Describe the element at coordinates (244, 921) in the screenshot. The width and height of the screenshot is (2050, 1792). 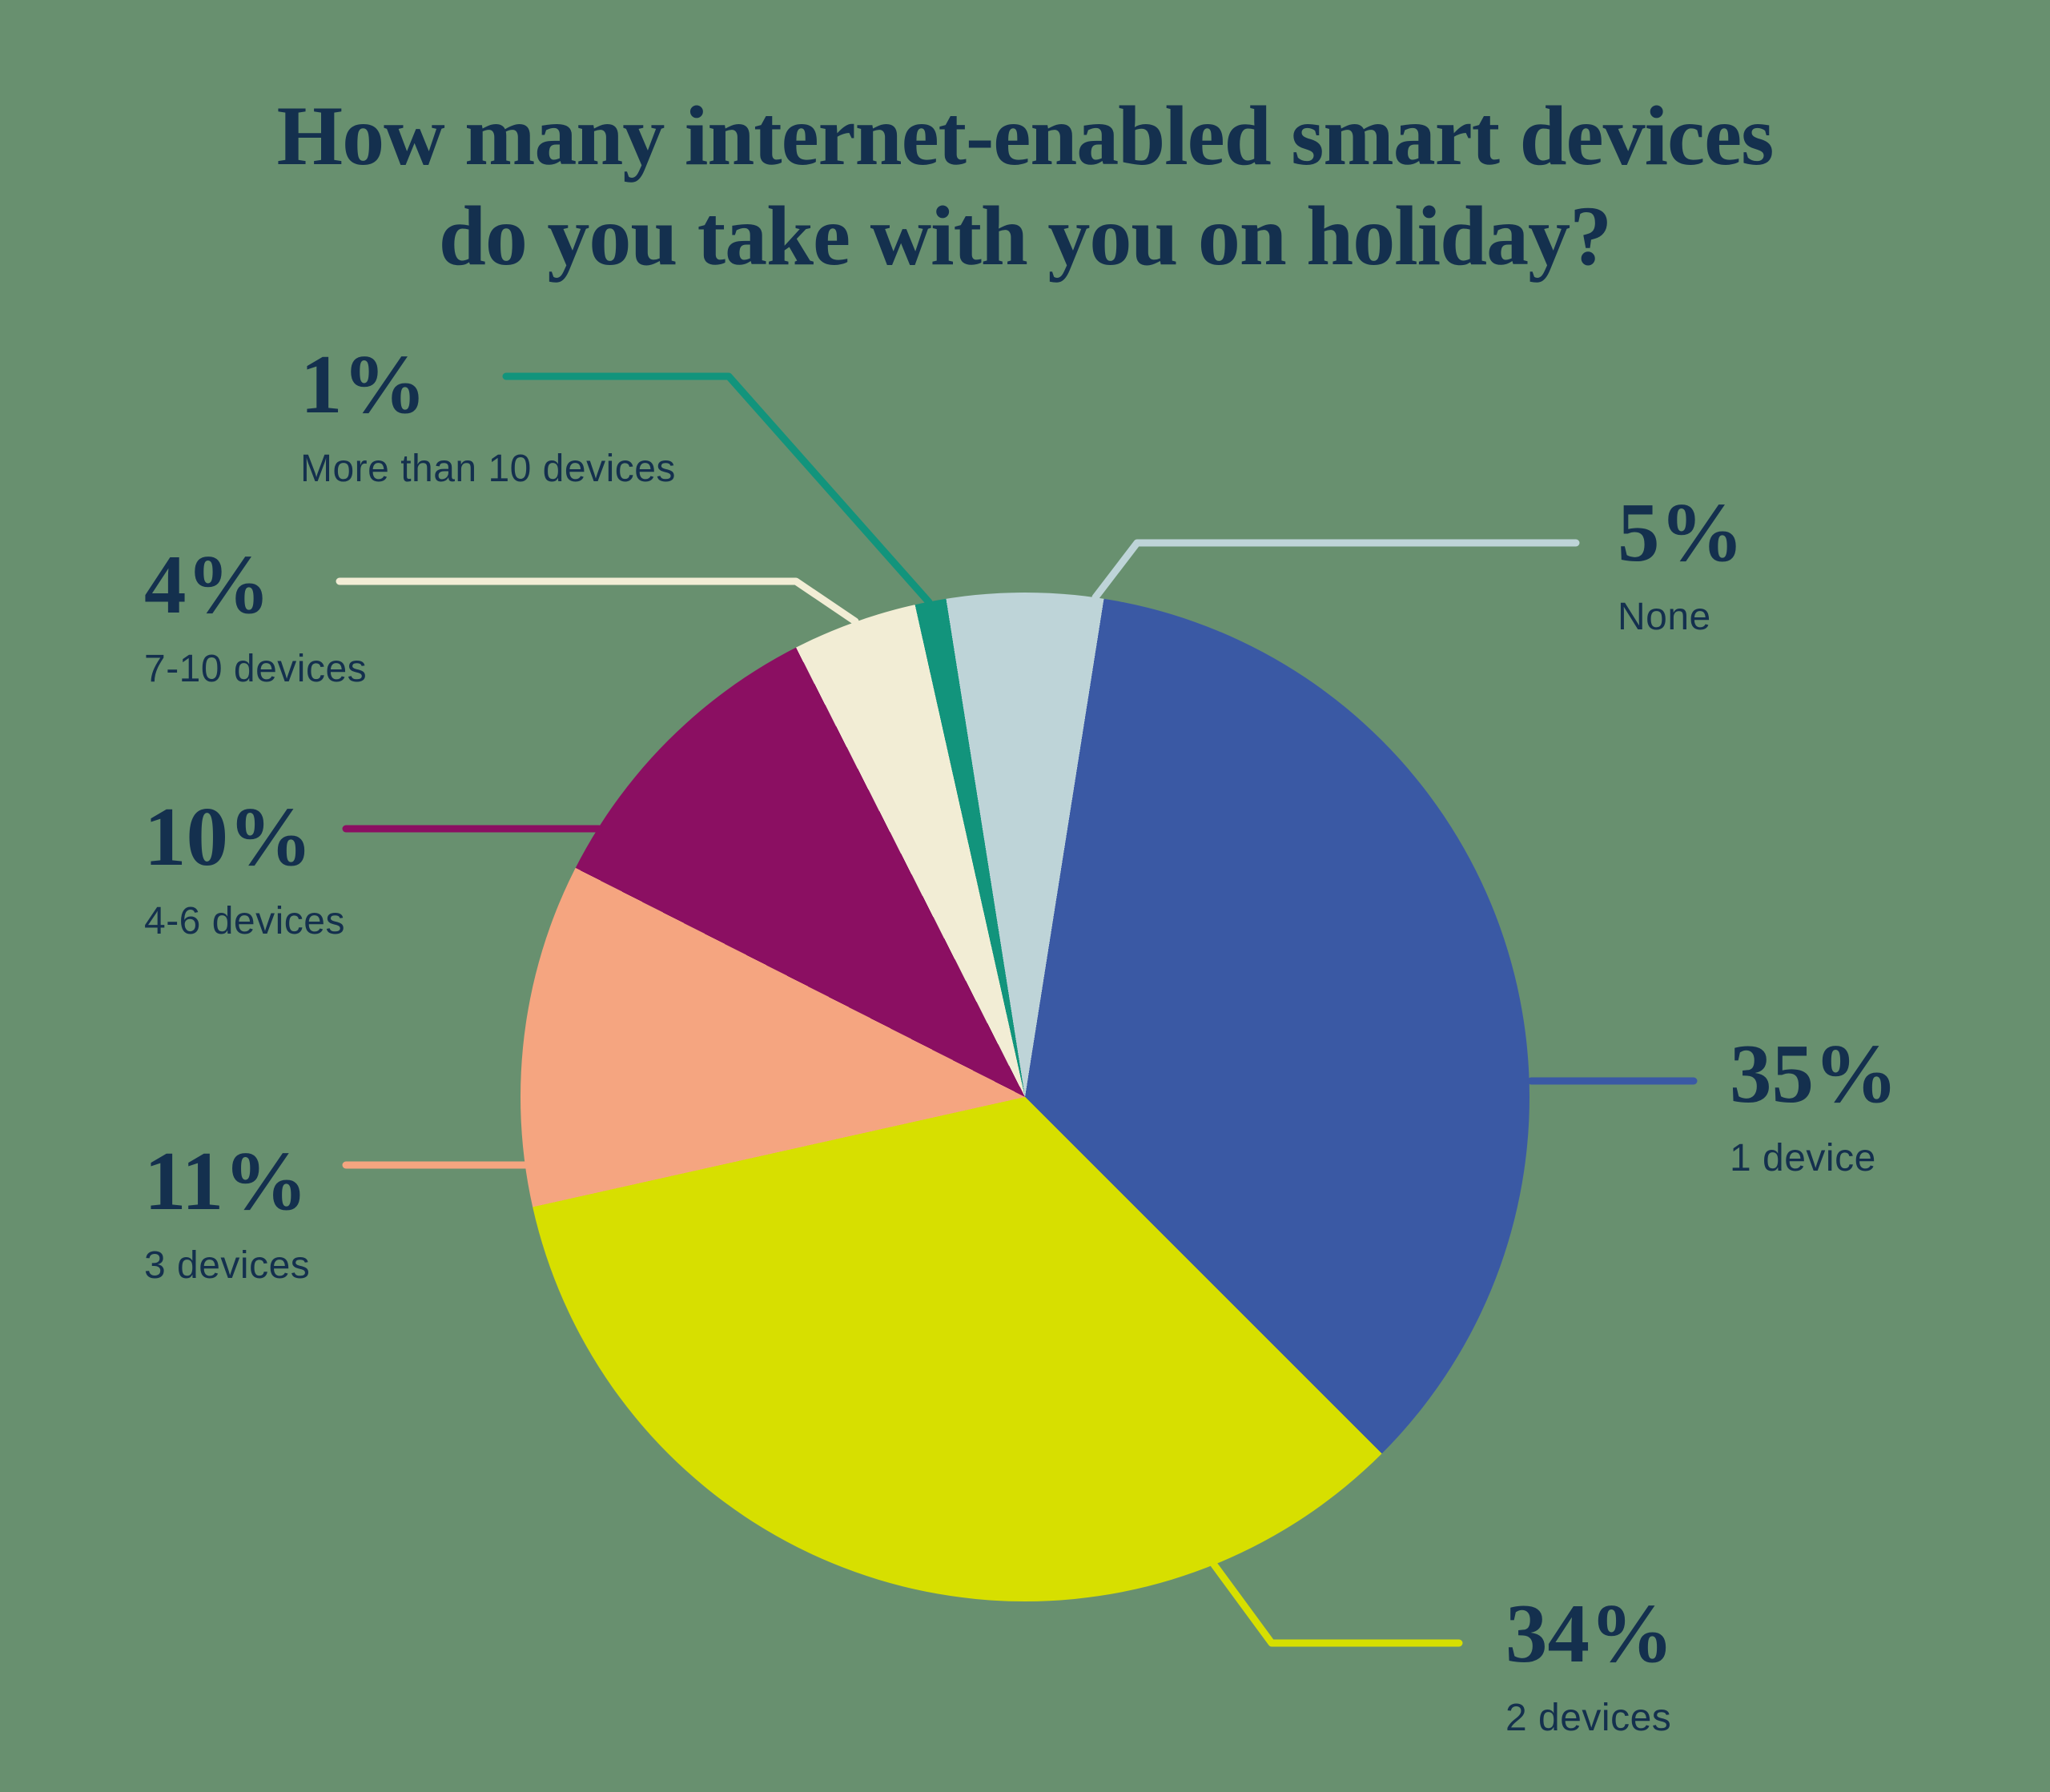
I see `category-label: 4-6 devices` at that location.